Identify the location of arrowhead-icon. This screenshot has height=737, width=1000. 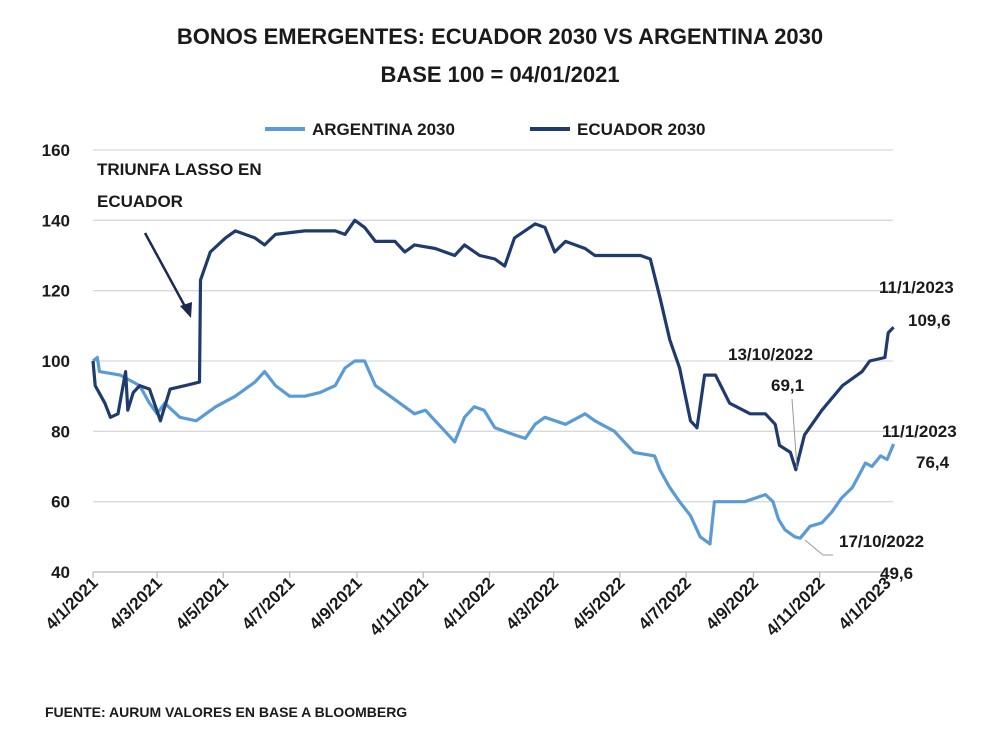
(186, 310).